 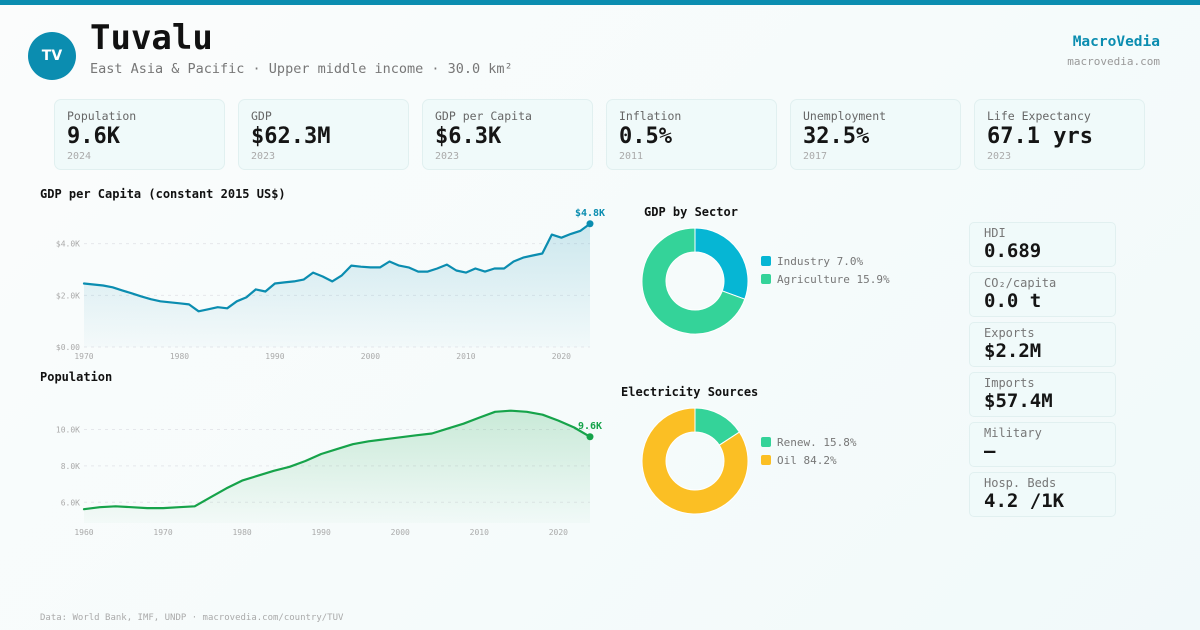 I want to click on stat-label: Unemployment, so click(x=845, y=116).